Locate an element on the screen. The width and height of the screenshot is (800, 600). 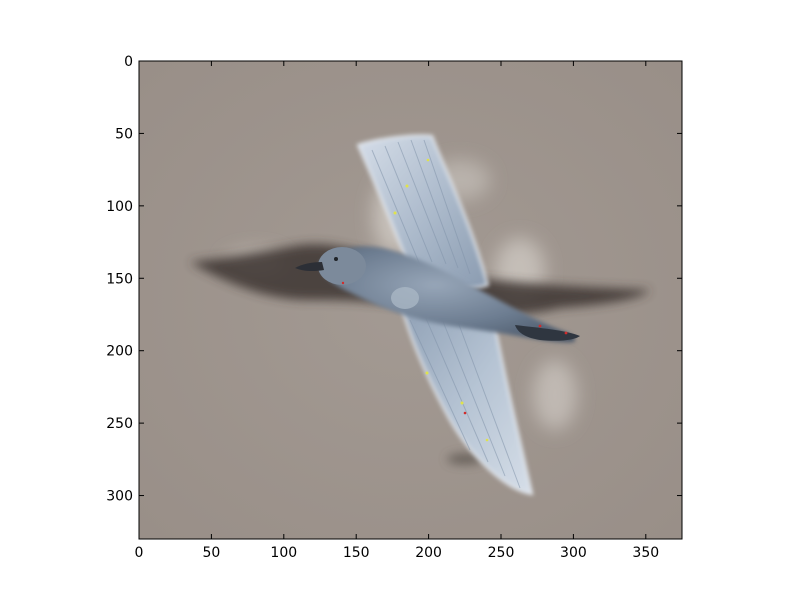
y-tick-label: 100 is located at coordinates (119, 207).